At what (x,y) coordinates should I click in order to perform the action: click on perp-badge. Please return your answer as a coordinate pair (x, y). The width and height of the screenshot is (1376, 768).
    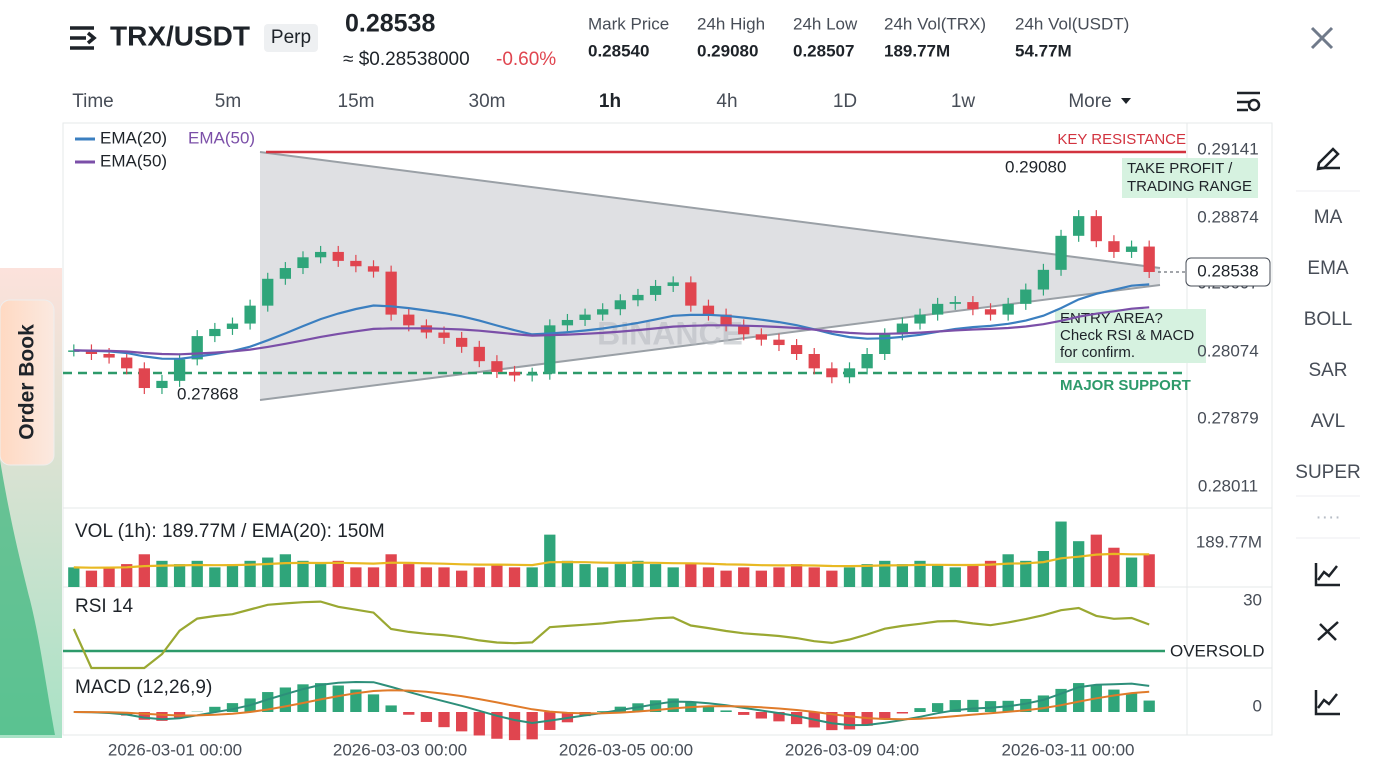
    Looking at the image, I should click on (291, 38).